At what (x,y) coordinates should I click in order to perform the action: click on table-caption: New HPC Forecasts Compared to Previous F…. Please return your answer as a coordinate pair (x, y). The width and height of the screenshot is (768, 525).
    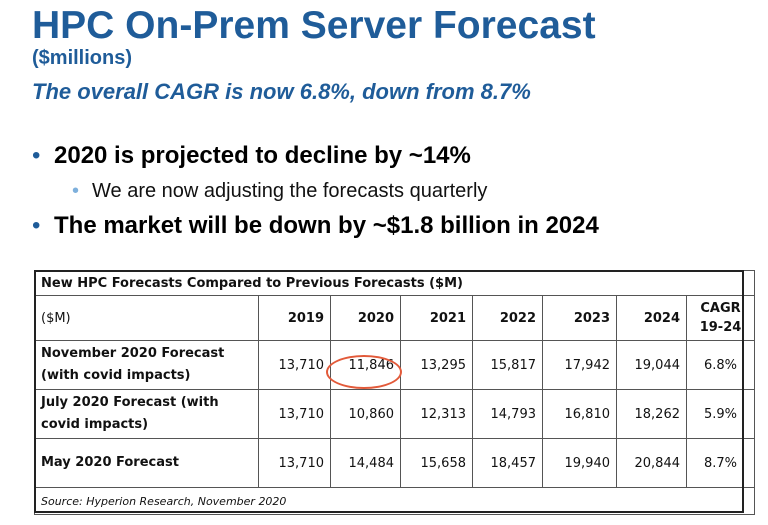
    Looking at the image, I should click on (394, 283).